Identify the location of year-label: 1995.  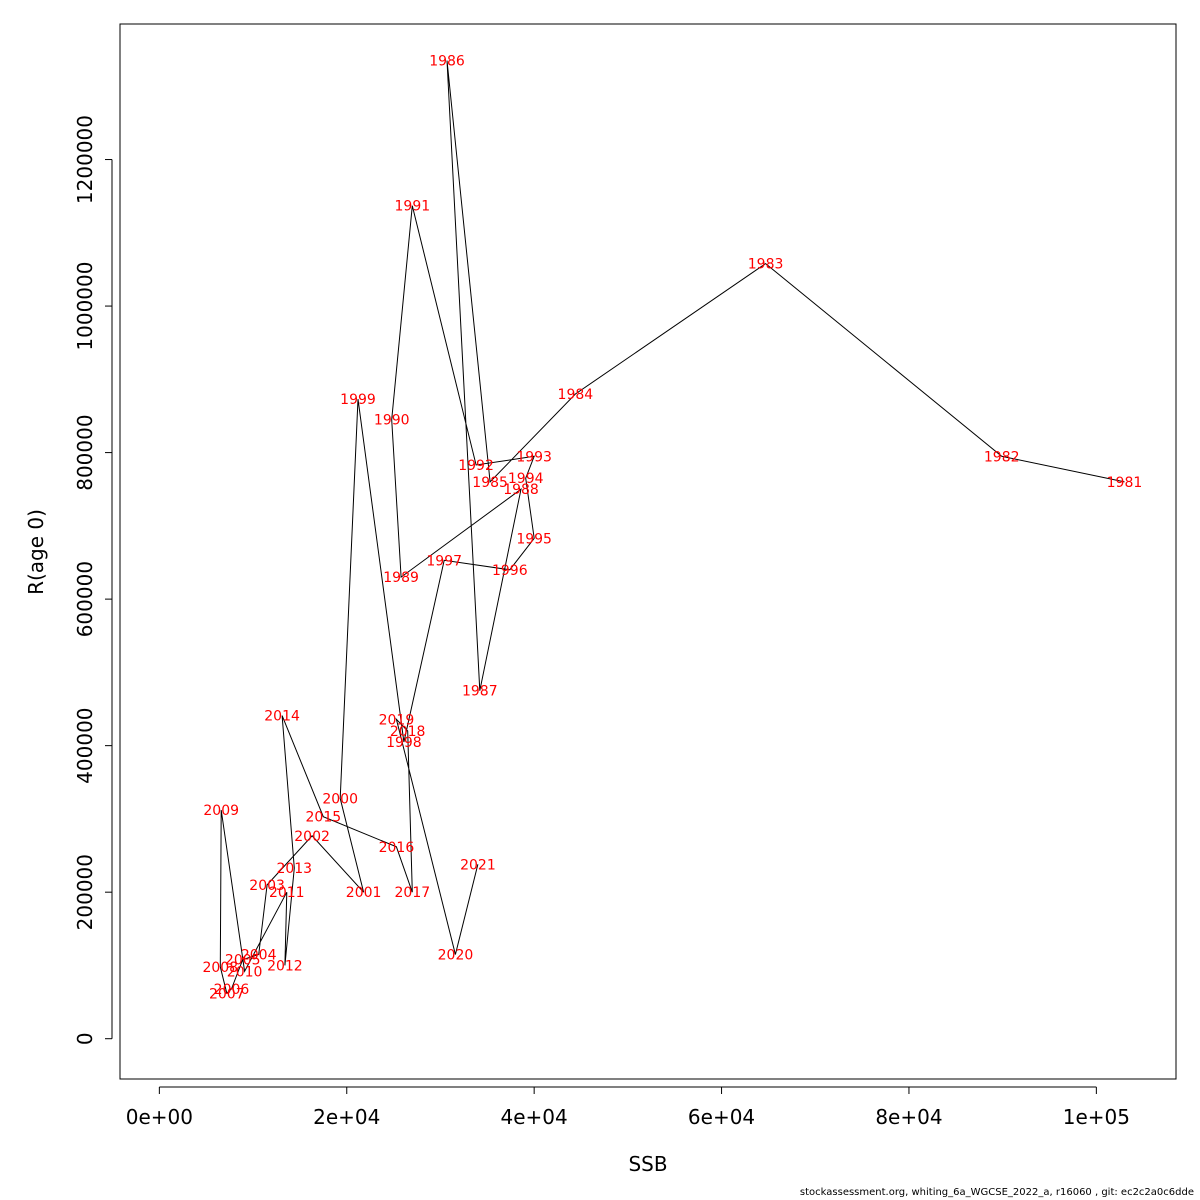
(534, 539).